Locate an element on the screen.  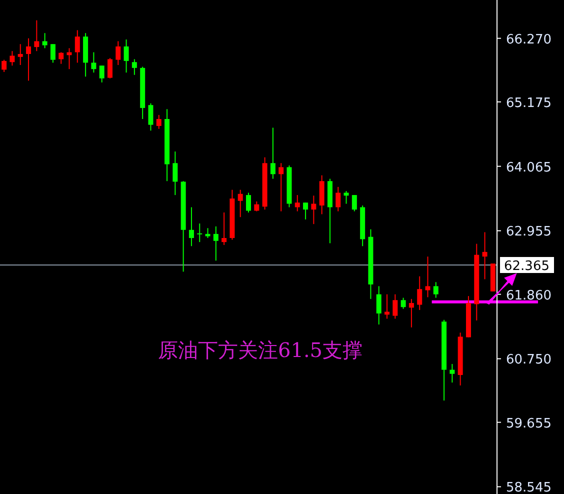
y-tick-label: 58.545 is located at coordinates (529, 487).